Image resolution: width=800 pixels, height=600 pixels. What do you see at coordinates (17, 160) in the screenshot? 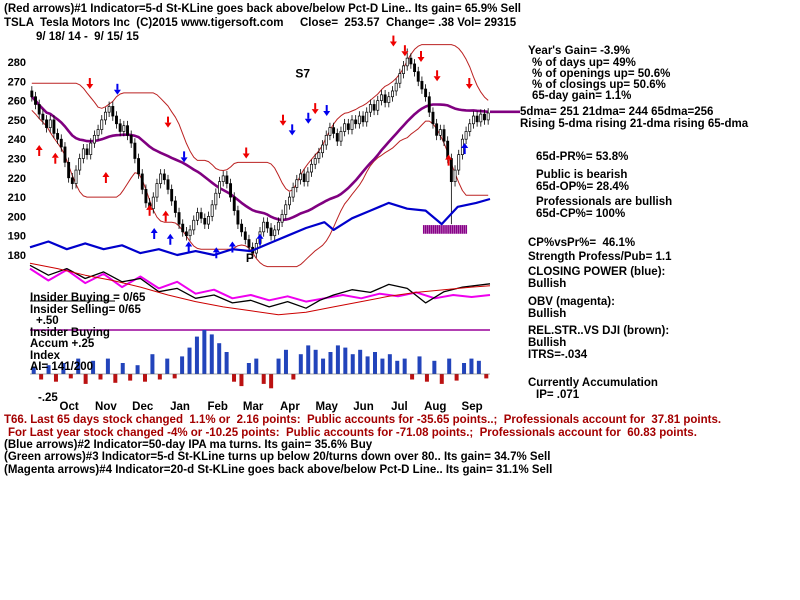
I see `svg-text: 230` at bounding box center [17, 160].